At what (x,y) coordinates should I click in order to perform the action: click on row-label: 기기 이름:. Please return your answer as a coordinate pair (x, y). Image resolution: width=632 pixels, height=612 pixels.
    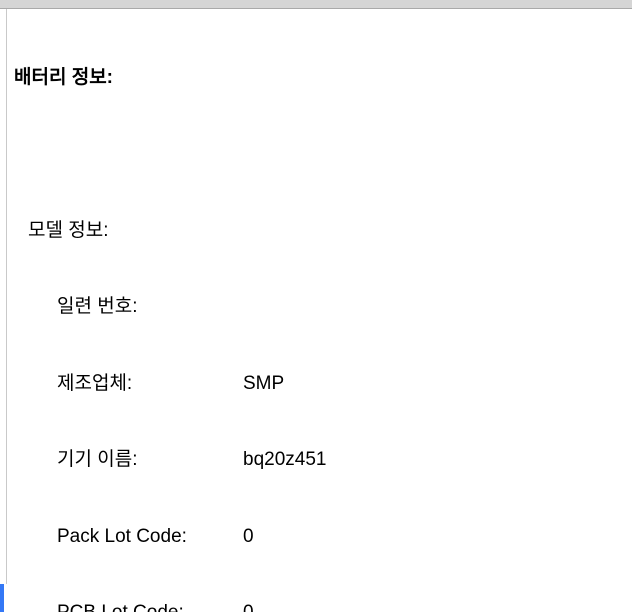
    Looking at the image, I should click on (97, 459).